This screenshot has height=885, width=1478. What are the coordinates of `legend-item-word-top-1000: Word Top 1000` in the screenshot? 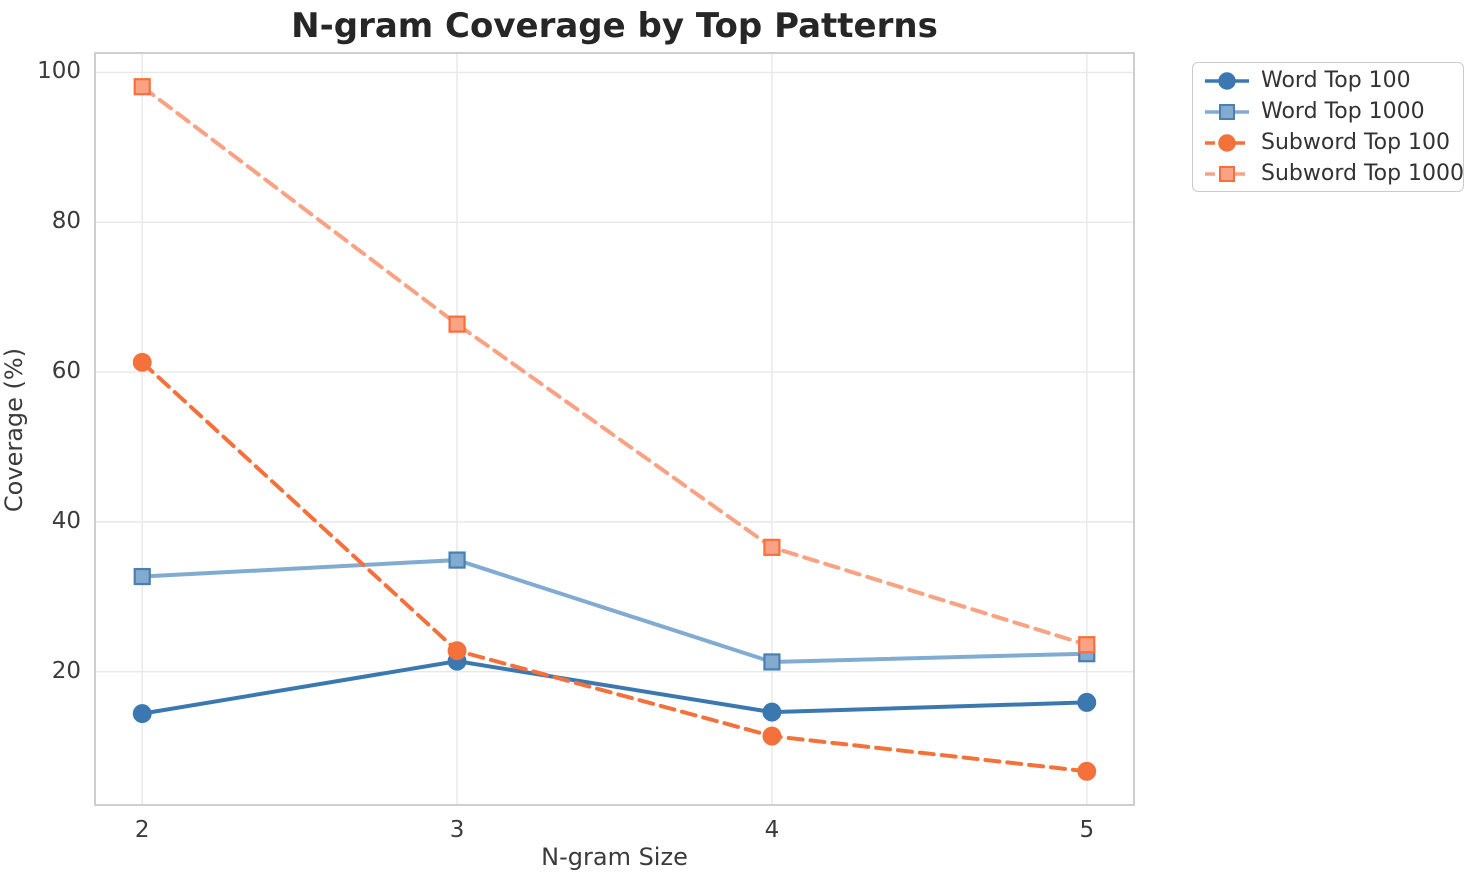 It's located at (1333, 111).